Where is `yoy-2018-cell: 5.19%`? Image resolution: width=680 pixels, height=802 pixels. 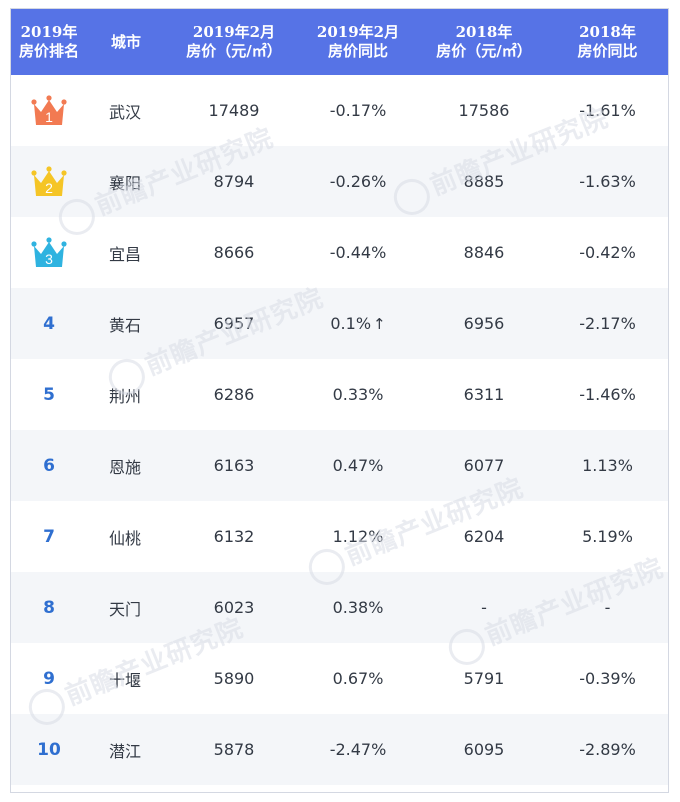 yoy-2018-cell: 5.19% is located at coordinates (607, 536).